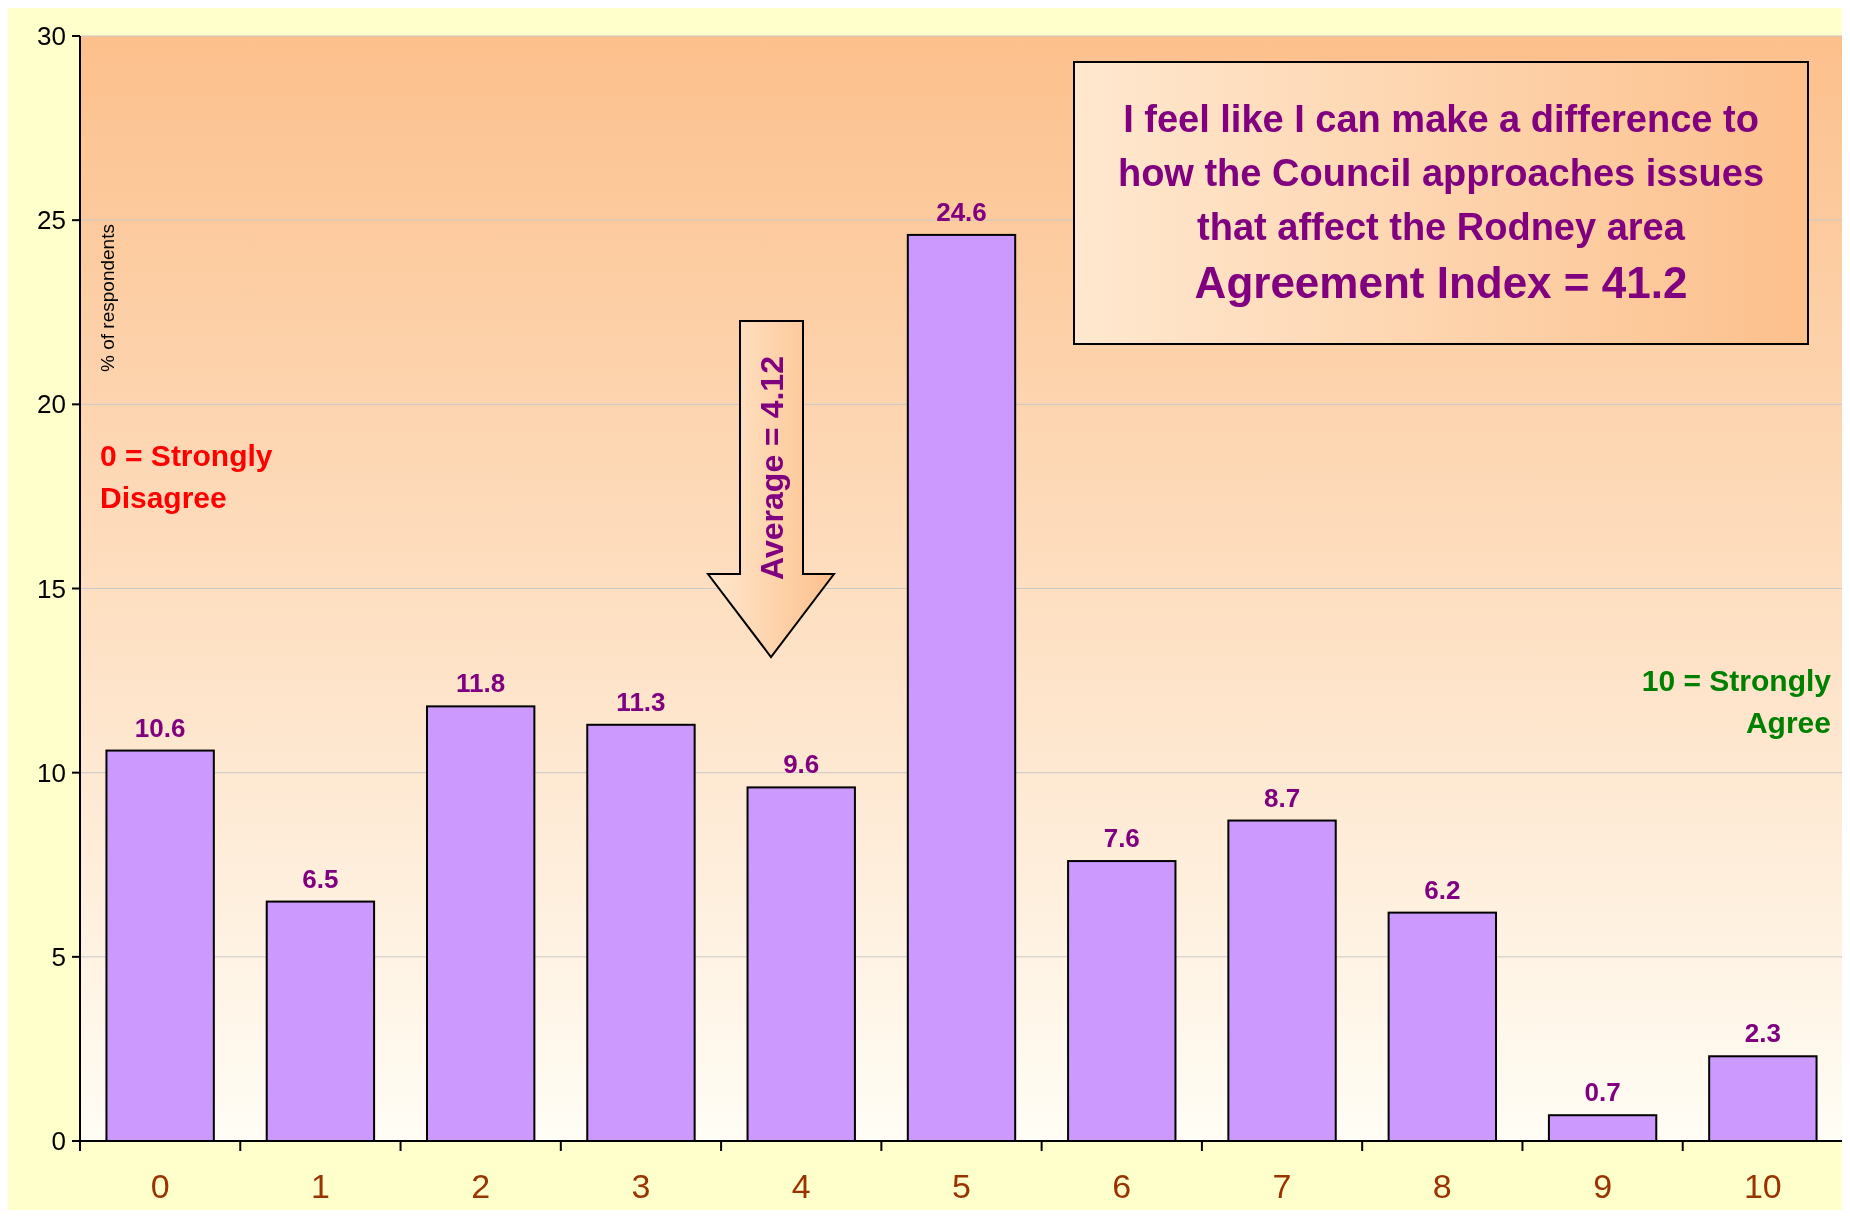  Describe the element at coordinates (1441, 173) in the screenshot. I see `text: I feel like I can make a difference to how the Council approaches issues that affect the Rodney area` at that location.